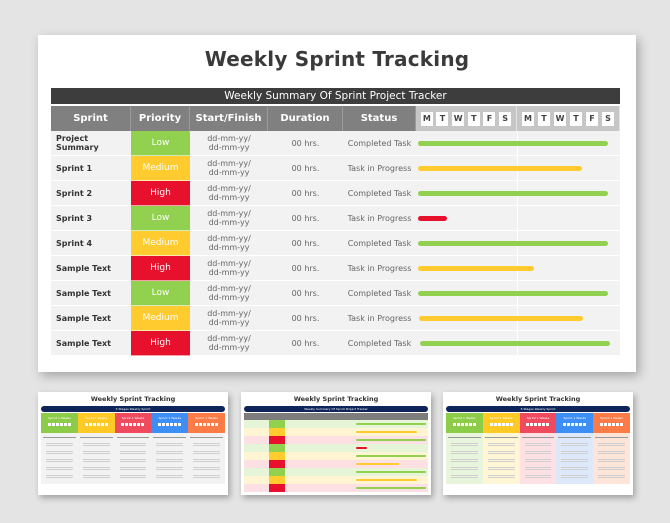 This screenshot has width=670, height=523. Describe the element at coordinates (528, 118) in the screenshot. I see `day-label: M` at that location.